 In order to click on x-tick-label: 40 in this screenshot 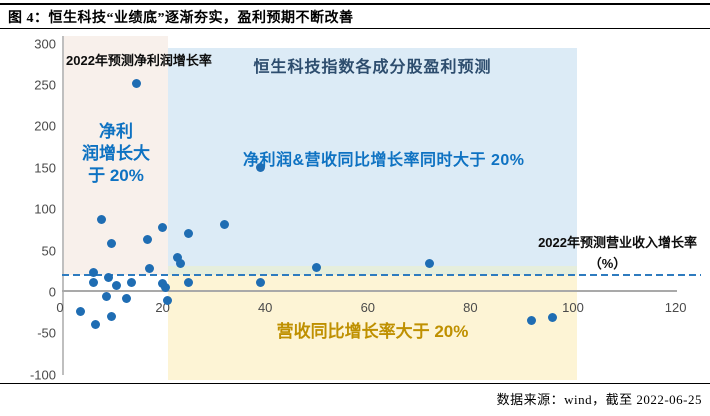, I will do `click(265, 307)`.